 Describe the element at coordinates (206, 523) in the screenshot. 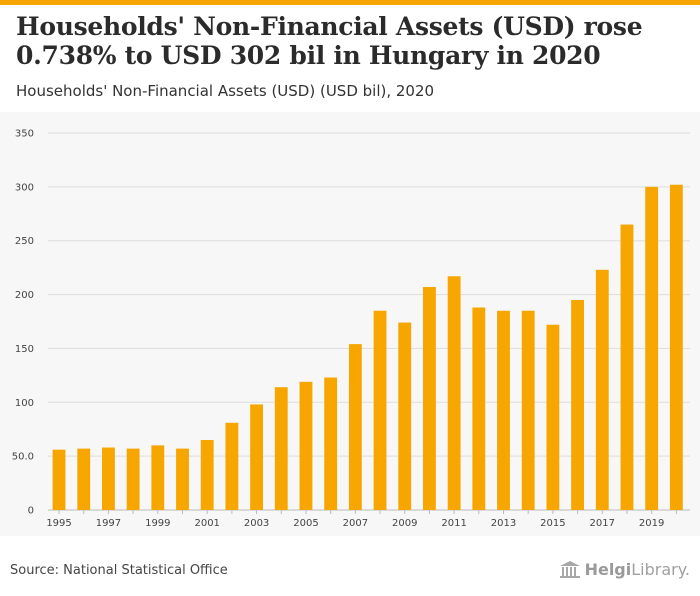

I see `x-tick-label: 2001` at that location.